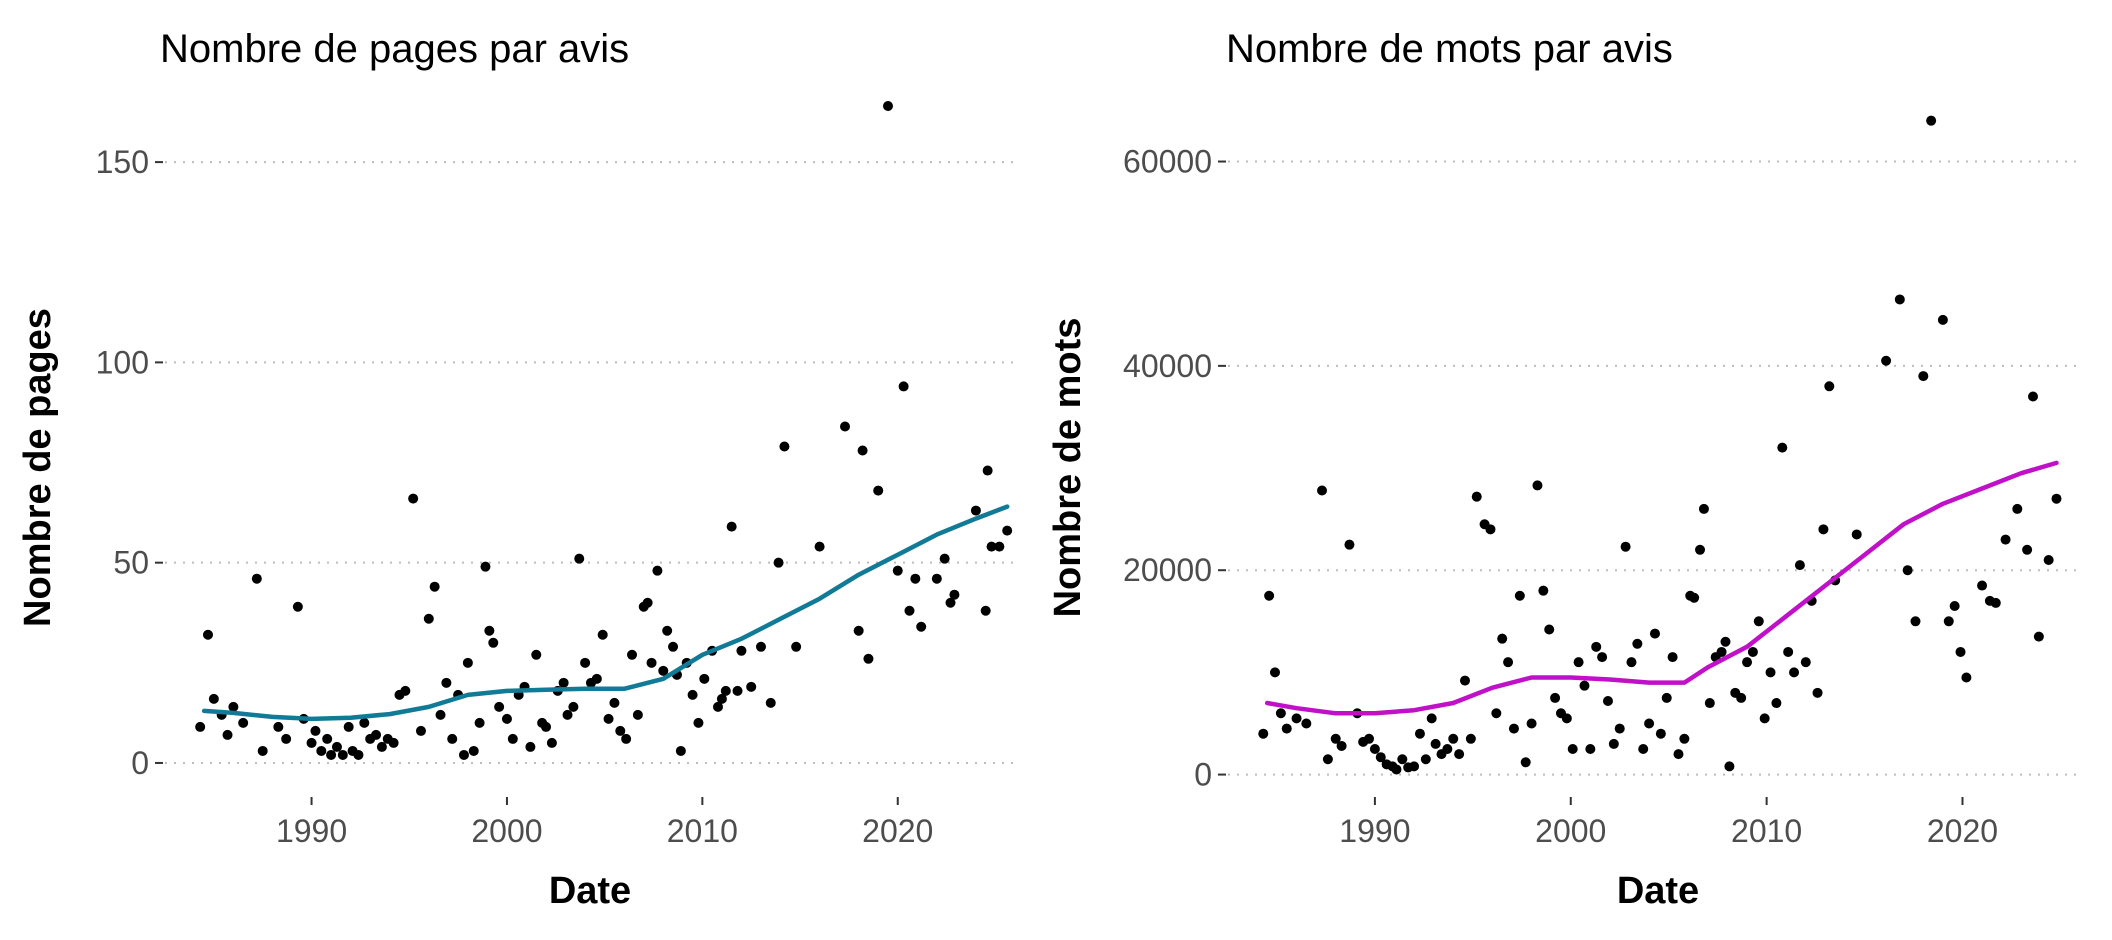 The width and height of the screenshot is (2112, 940). What do you see at coordinates (897, 831) in the screenshot?
I see `chart-0-xtick-label-3: 2020` at bounding box center [897, 831].